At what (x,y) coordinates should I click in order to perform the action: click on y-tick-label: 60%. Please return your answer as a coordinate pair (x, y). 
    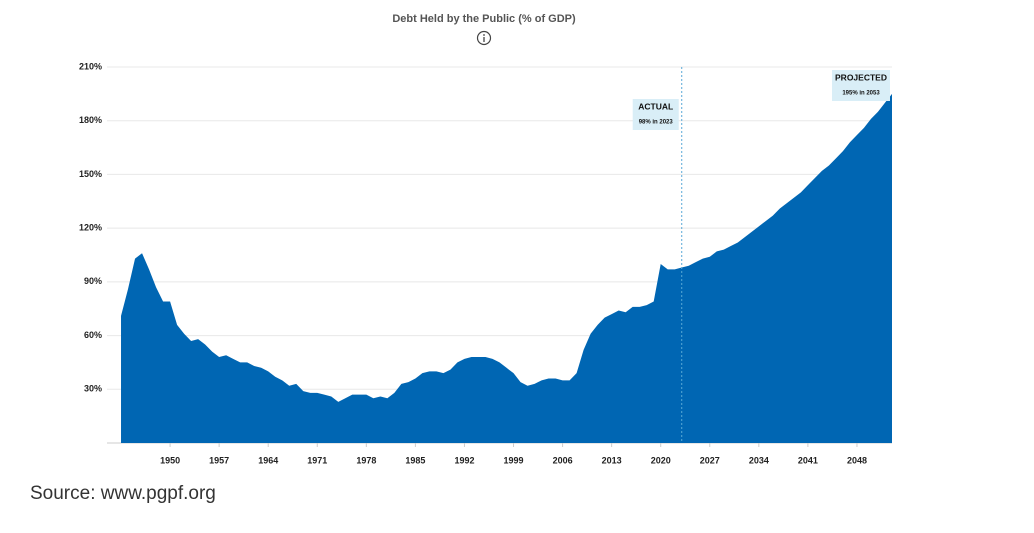
    Looking at the image, I should click on (93, 335).